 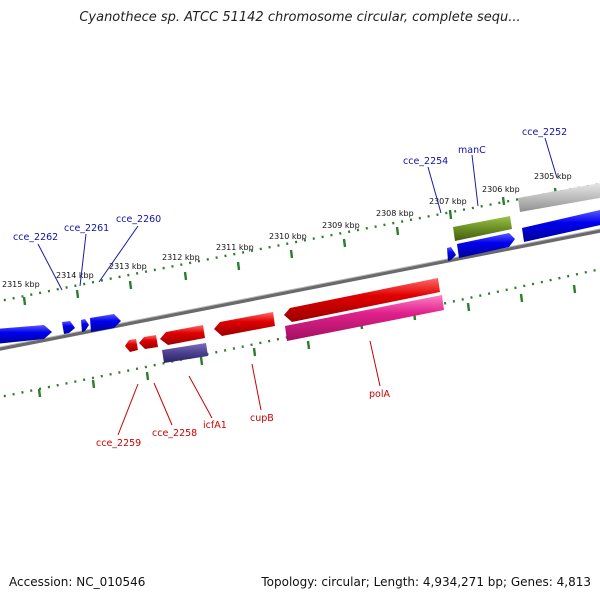 I want to click on gene-label: cce_2259, so click(x=118, y=443).